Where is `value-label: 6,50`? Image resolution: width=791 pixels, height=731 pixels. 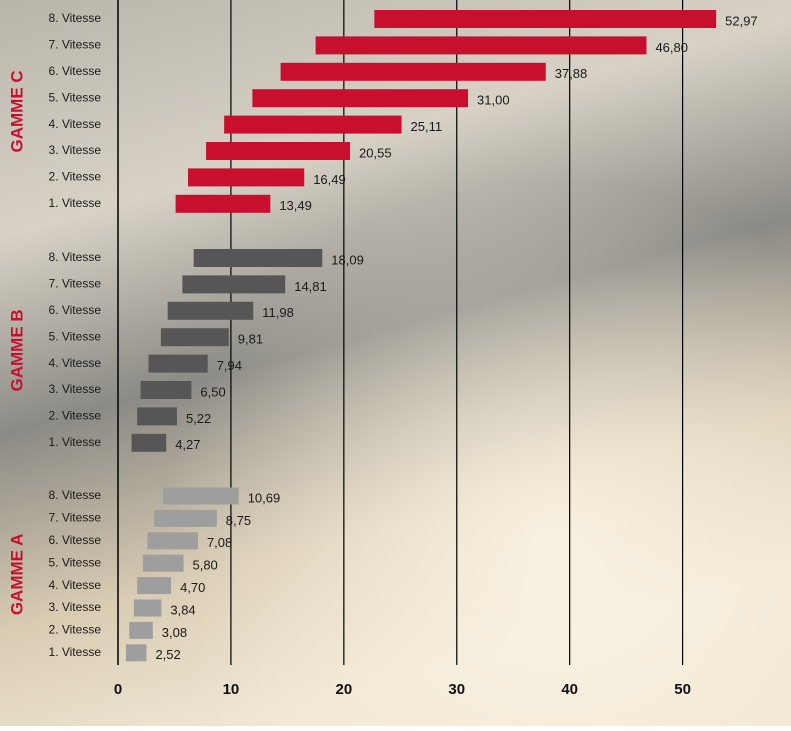
value-label: 6,50 is located at coordinates (212, 391).